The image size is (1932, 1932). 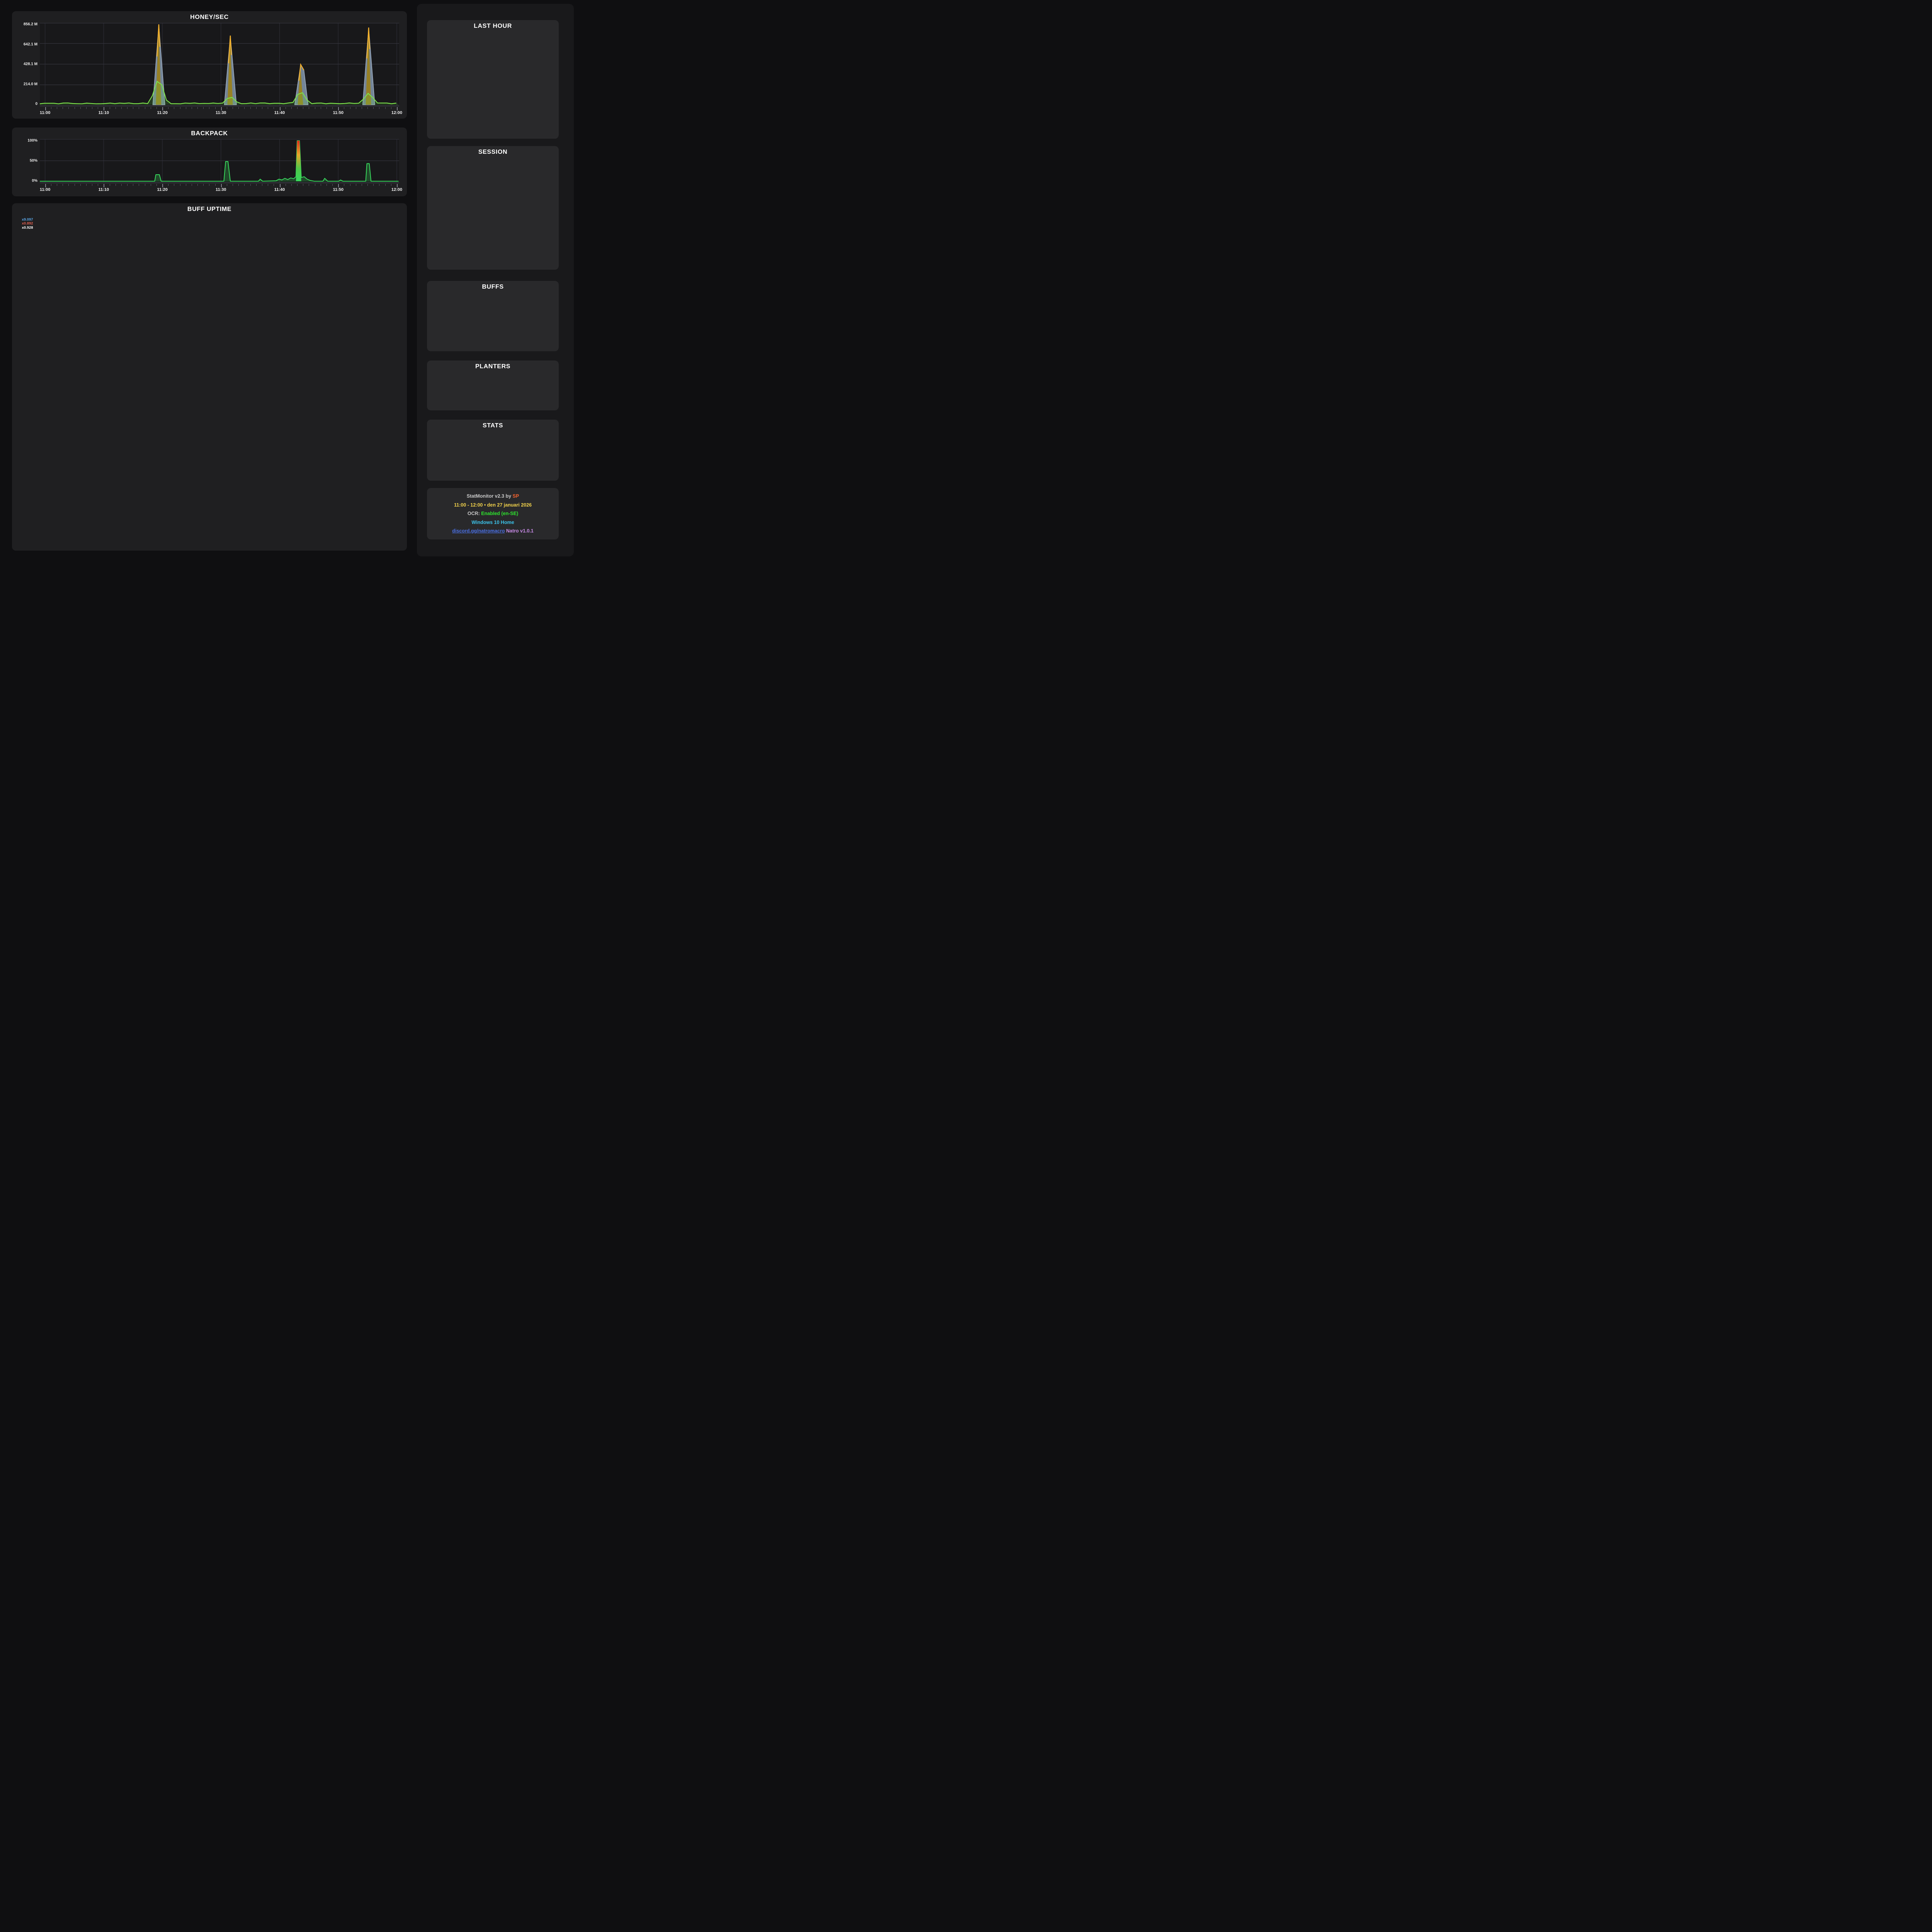 What do you see at coordinates (493, 152) in the screenshot?
I see `session-title: SESSION` at bounding box center [493, 152].